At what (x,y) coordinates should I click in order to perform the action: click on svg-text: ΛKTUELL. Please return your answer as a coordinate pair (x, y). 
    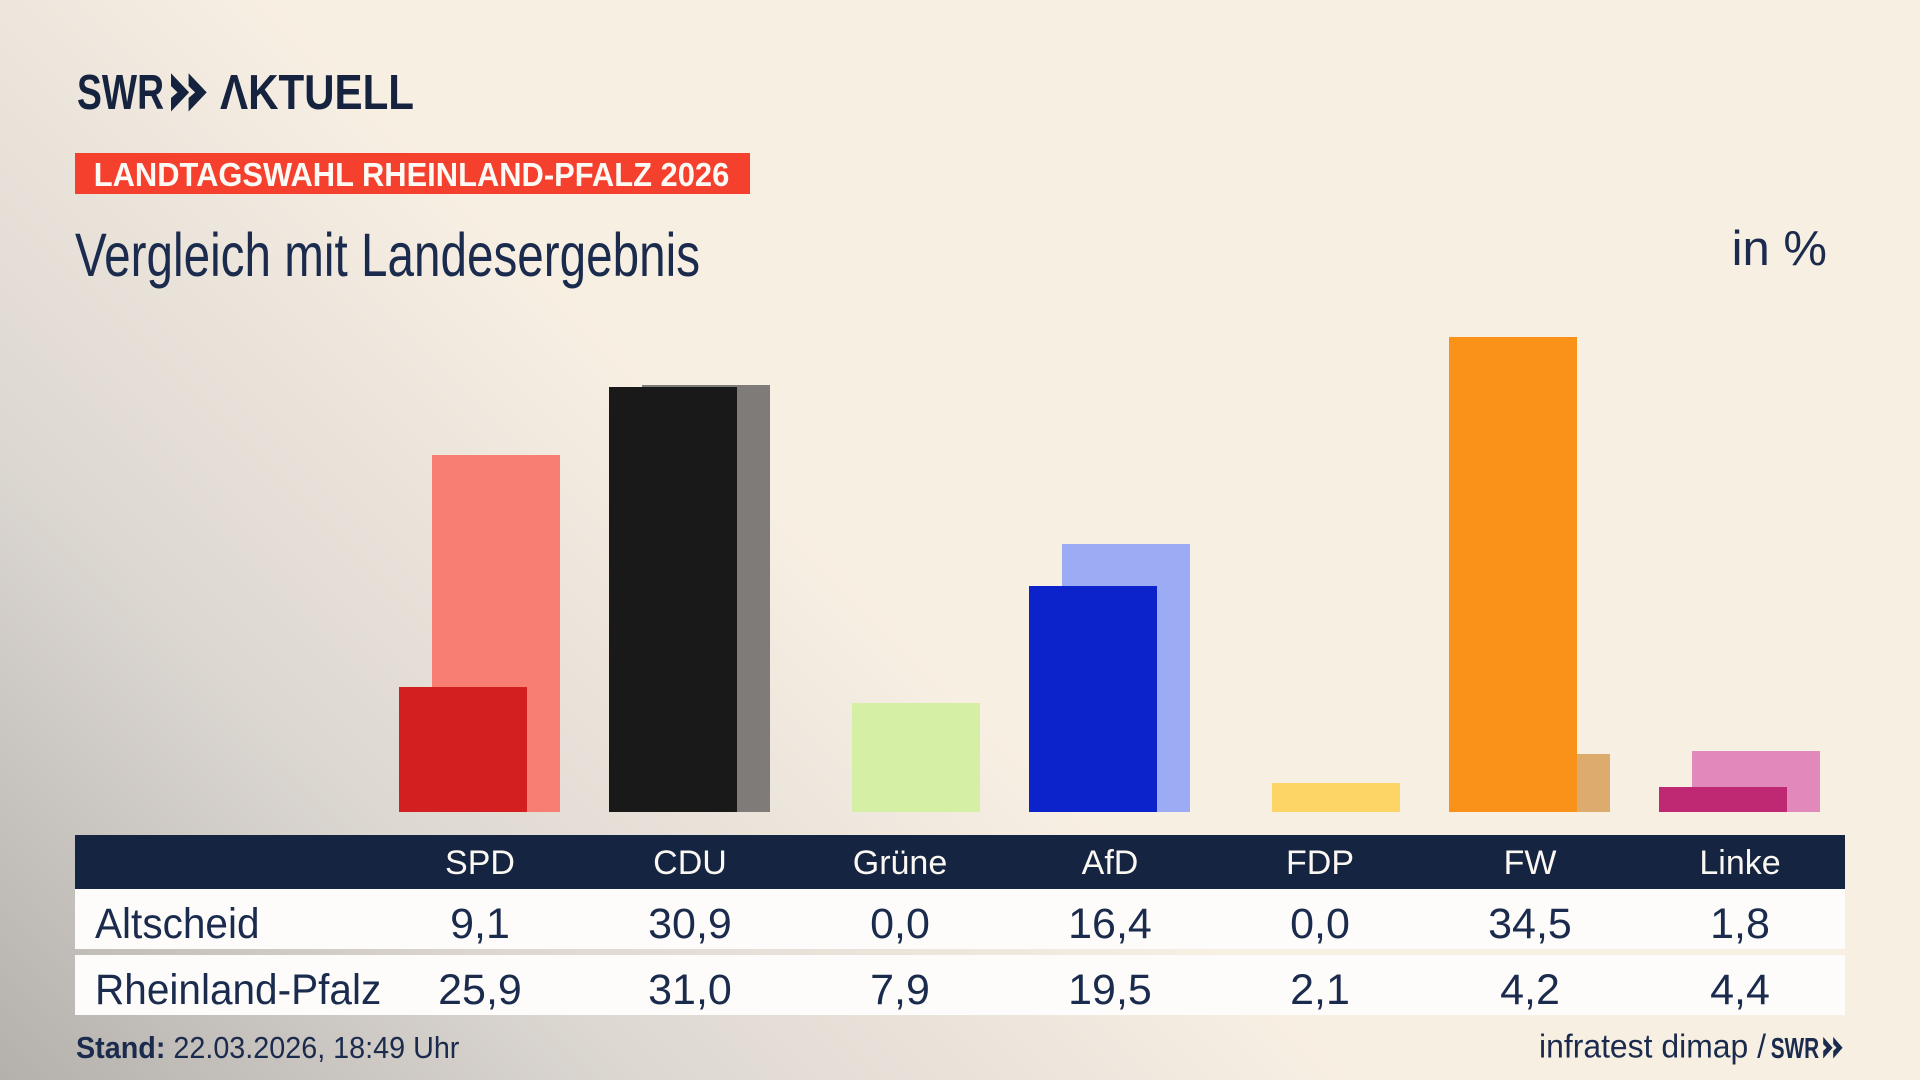
    Looking at the image, I should click on (317, 94).